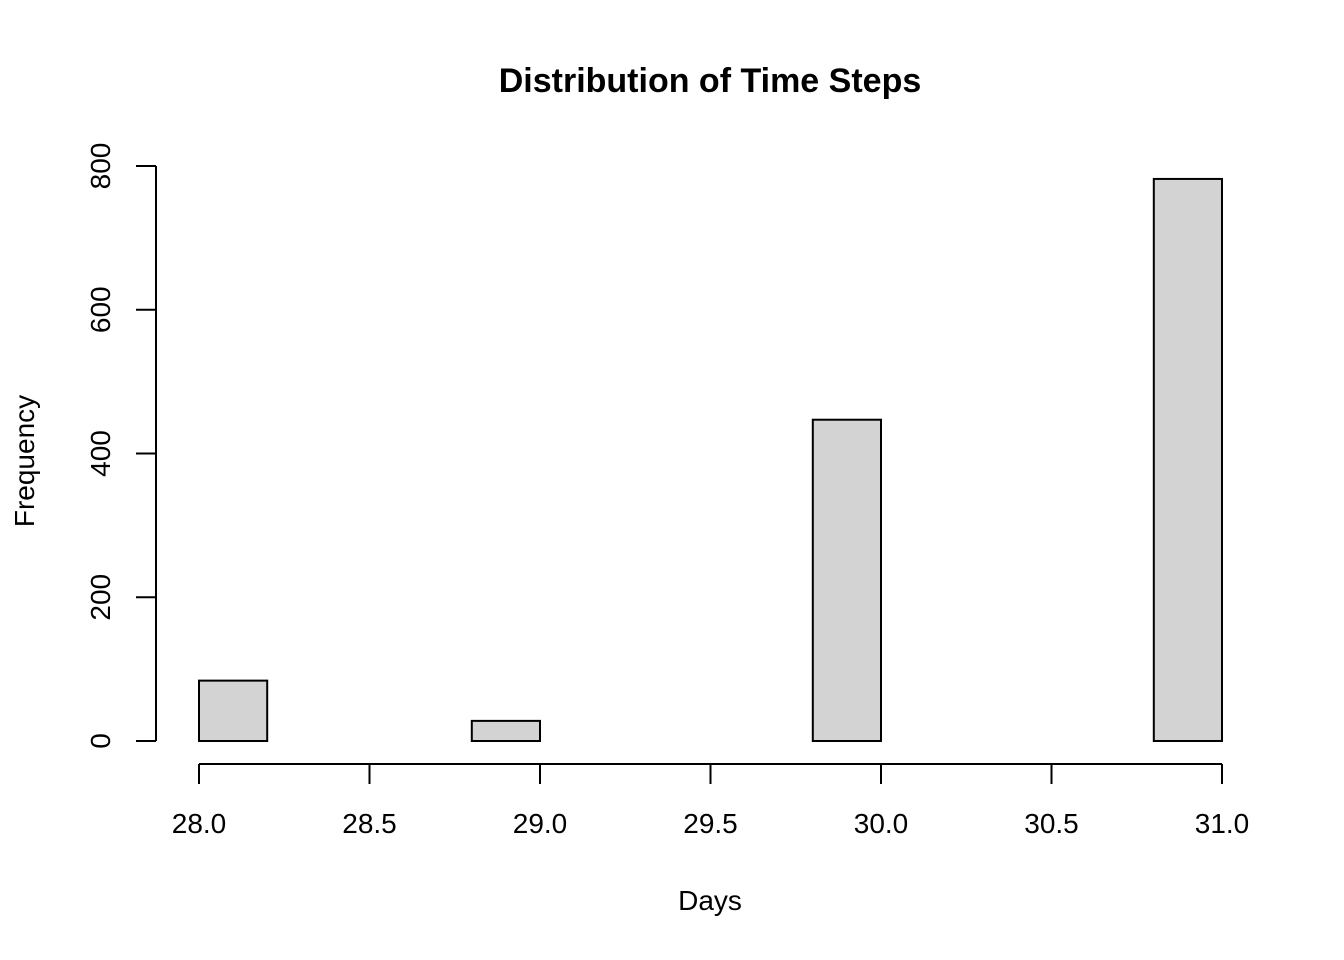  I want to click on y-tick-label: 800, so click(100, 166).